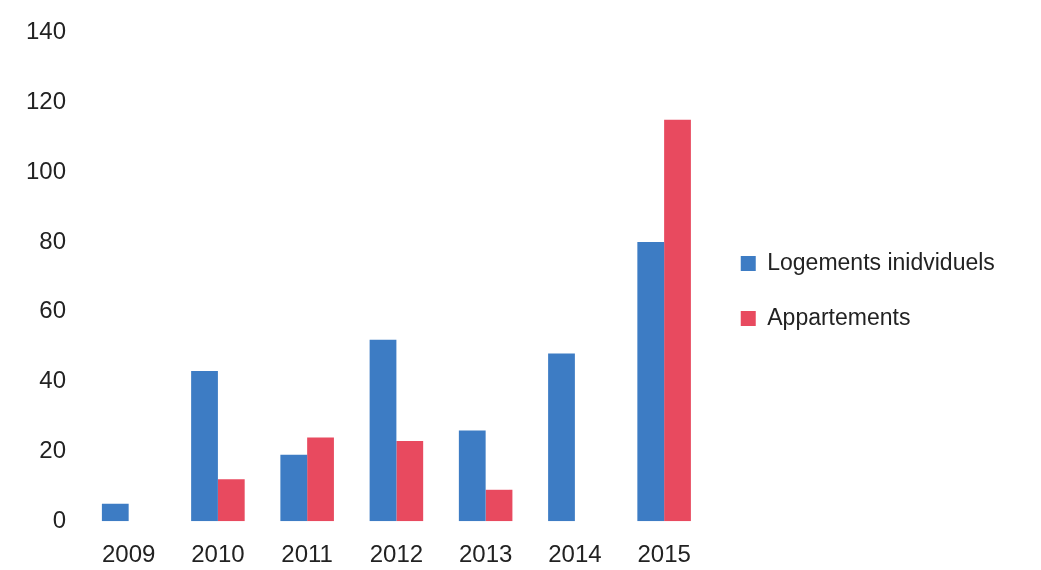 The width and height of the screenshot is (1041, 570). Describe the element at coordinates (396, 554) in the screenshot. I see `x-tick-label: 2012` at that location.